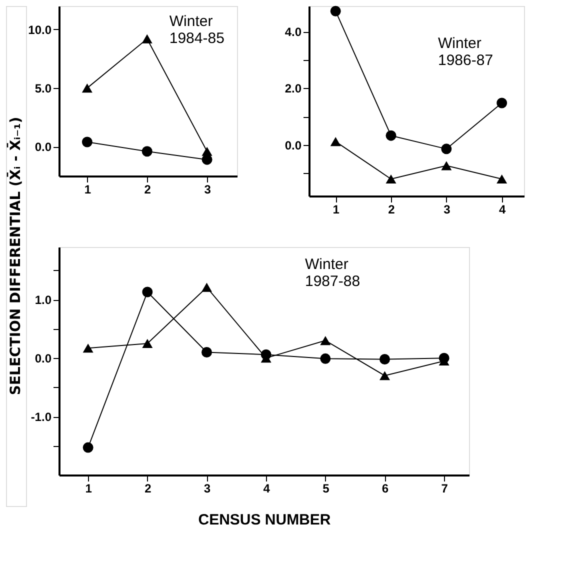 The width and height of the screenshot is (580, 573). I want to click on y-tick-label: 10.0, so click(40, 29).